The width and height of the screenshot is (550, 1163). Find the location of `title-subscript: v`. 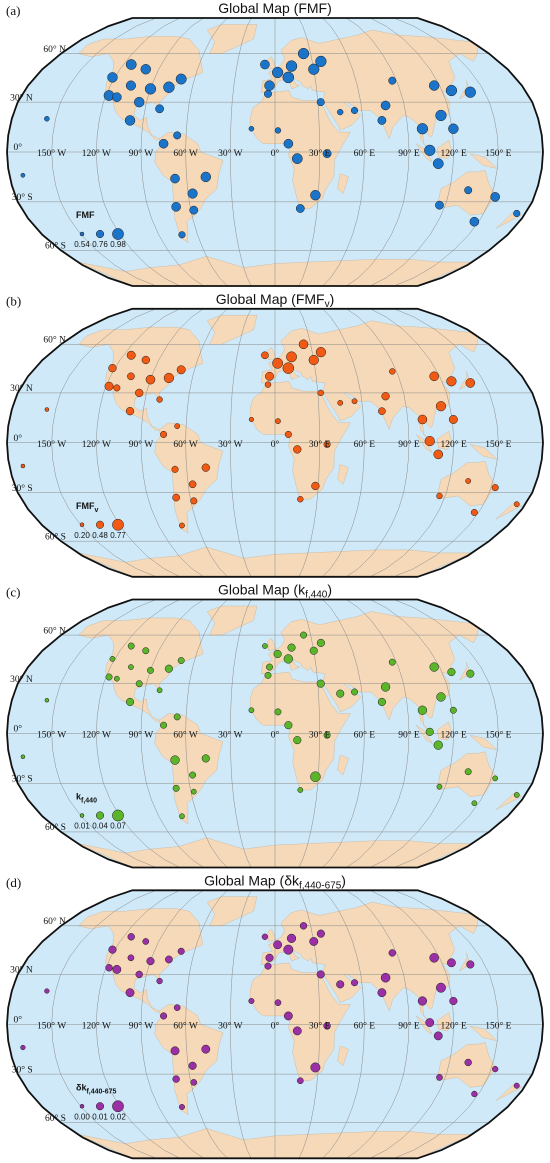

title-subscript: v is located at coordinates (327, 303).